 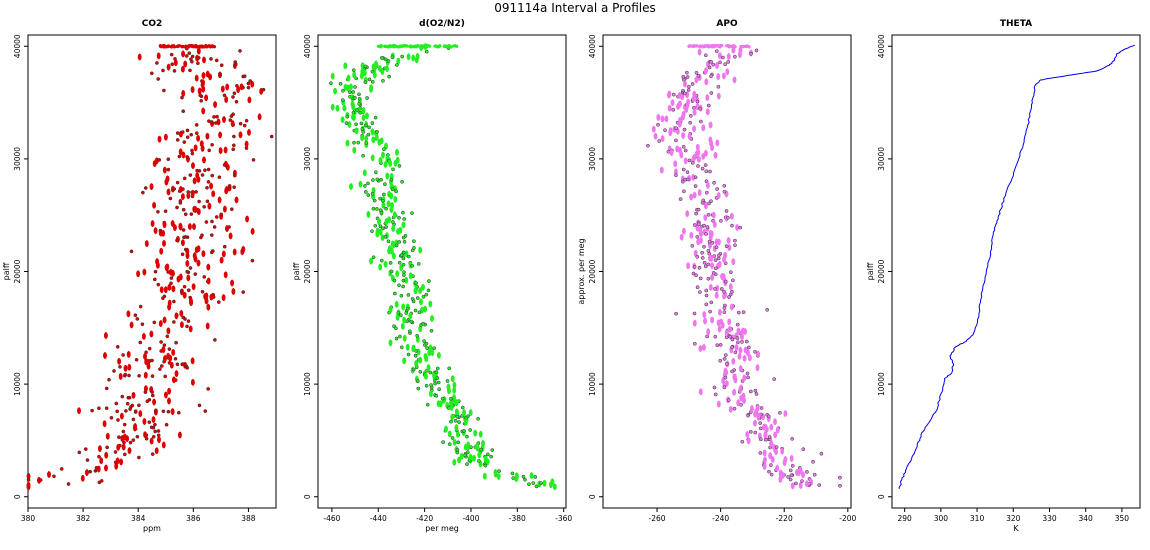 I want to click on x-tick-label: -360, so click(x=563, y=518).